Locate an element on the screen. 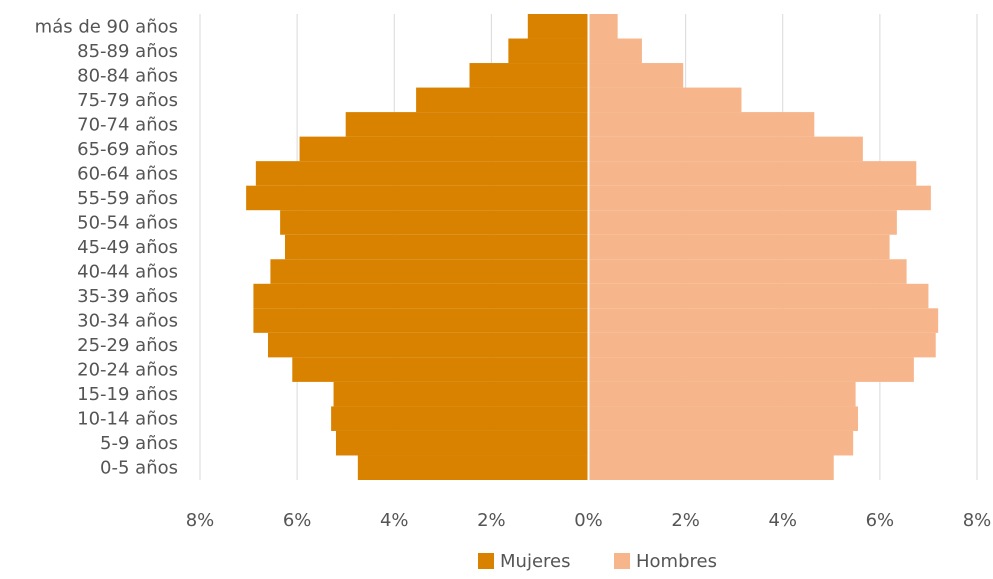 Image resolution: width=993 pixels, height=579 pixels. legend: Mujeres Hombres is located at coordinates (597, 561).